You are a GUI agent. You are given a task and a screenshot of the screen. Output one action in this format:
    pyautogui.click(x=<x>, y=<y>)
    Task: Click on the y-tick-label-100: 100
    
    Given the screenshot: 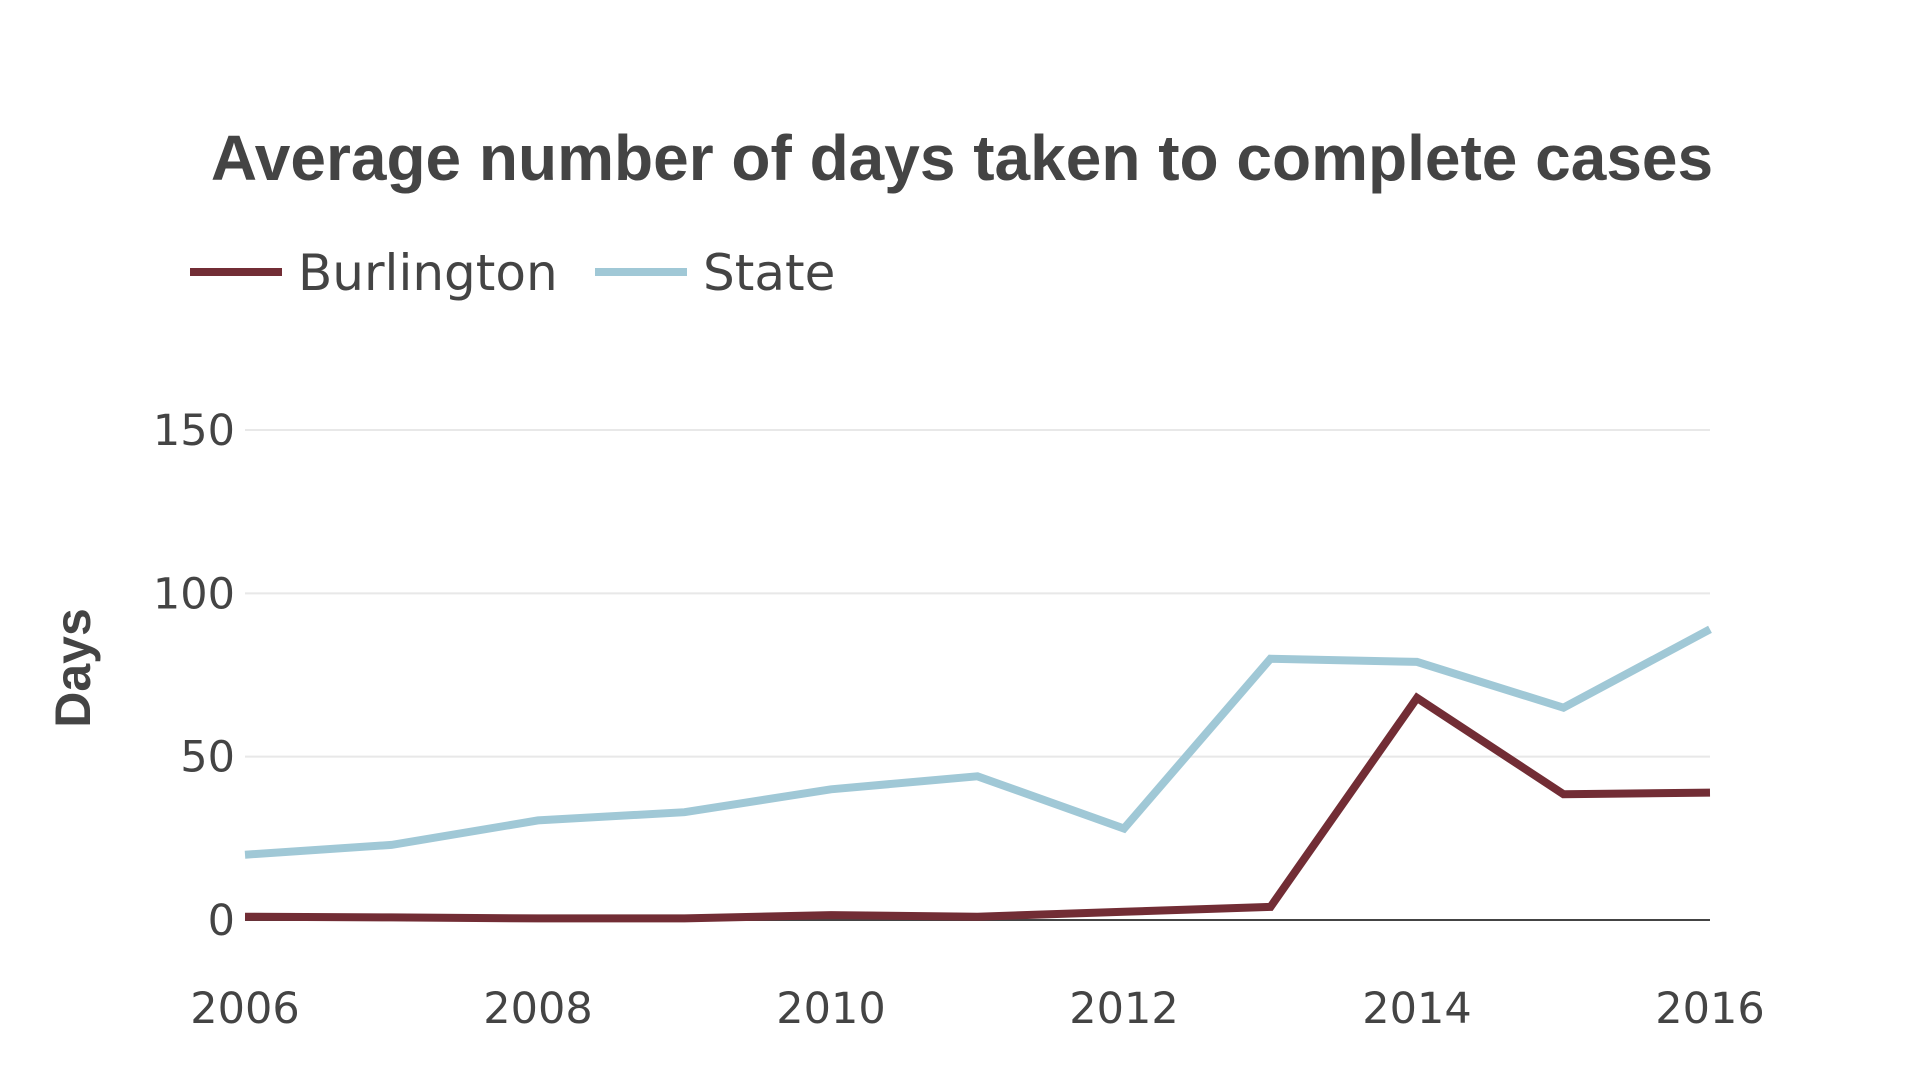 What is the action you would take?
    pyautogui.click(x=194, y=594)
    